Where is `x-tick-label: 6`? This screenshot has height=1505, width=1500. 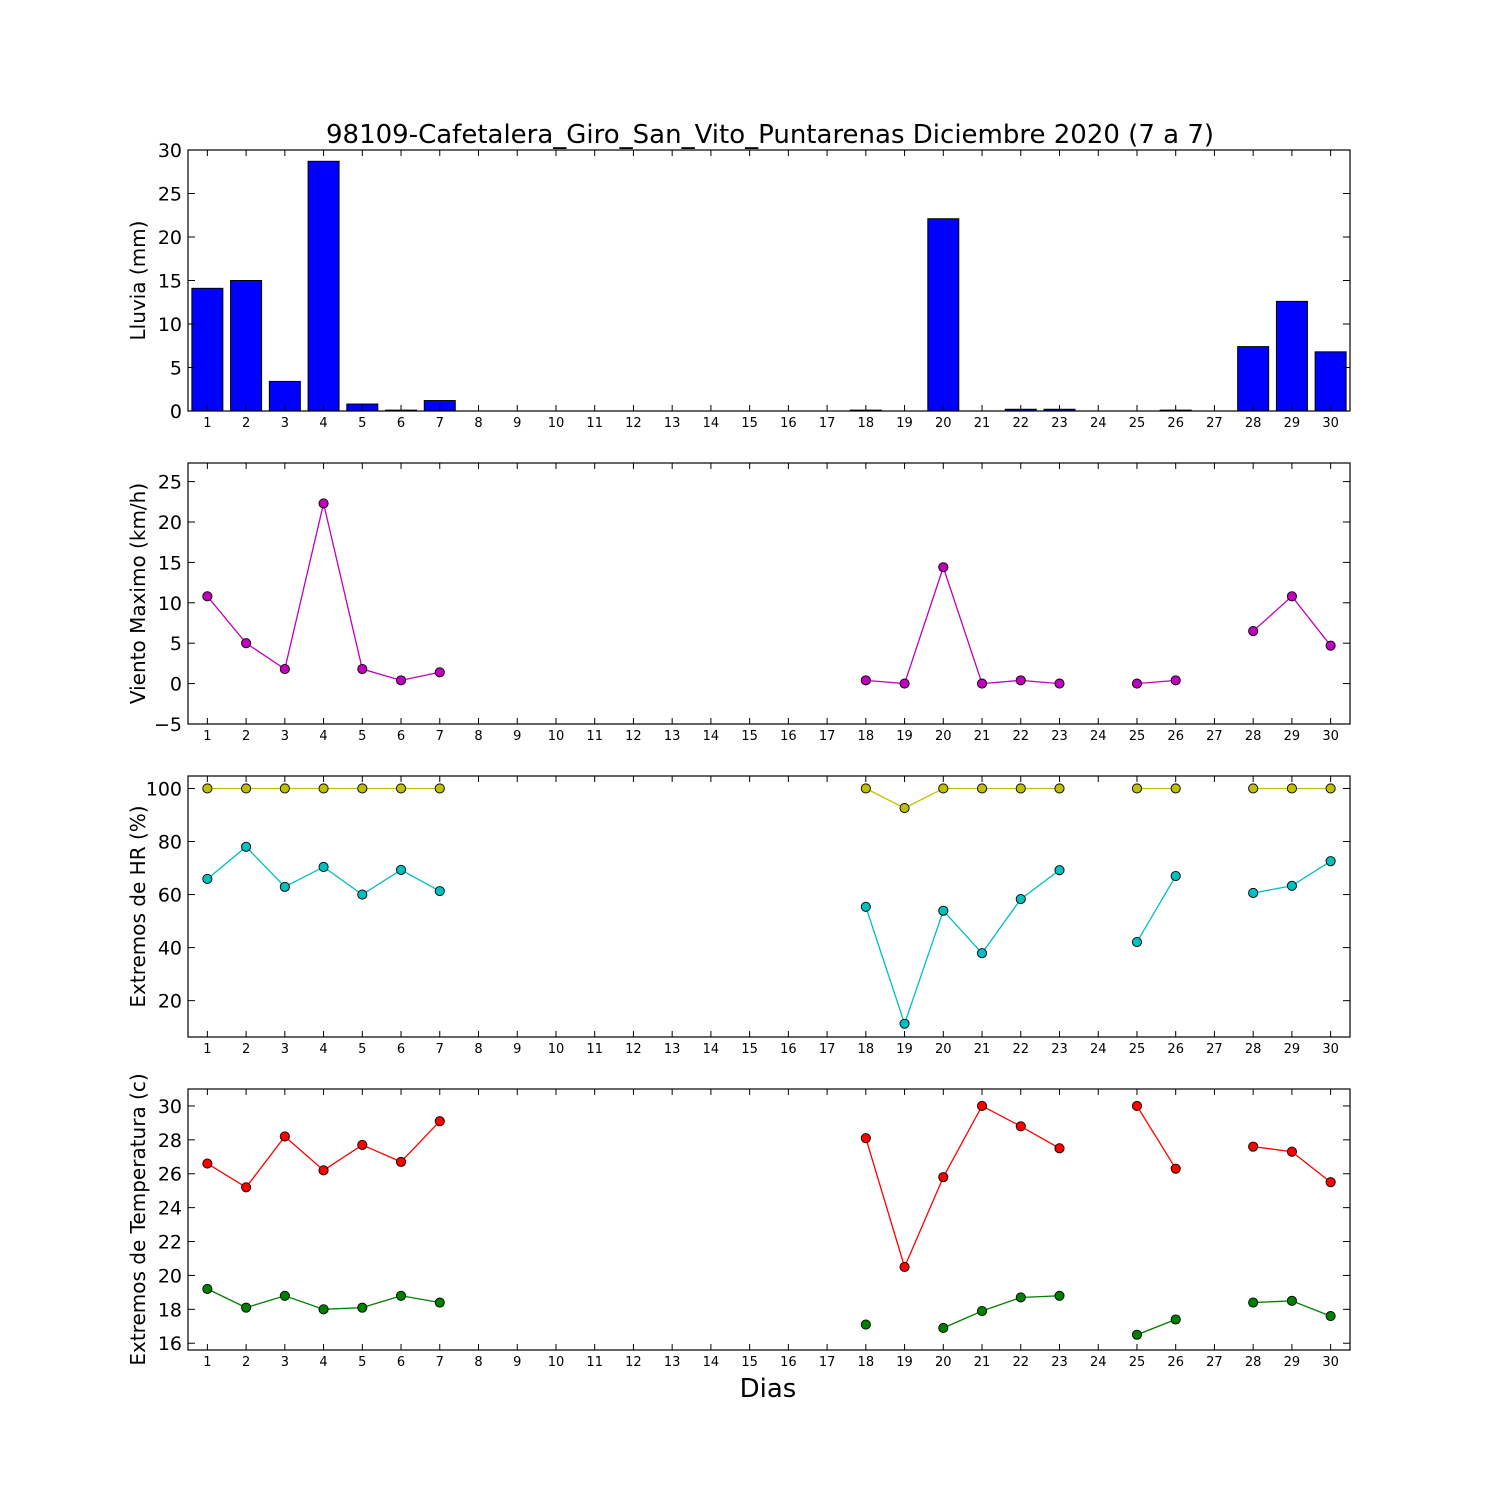 x-tick-label: 6 is located at coordinates (401, 1362).